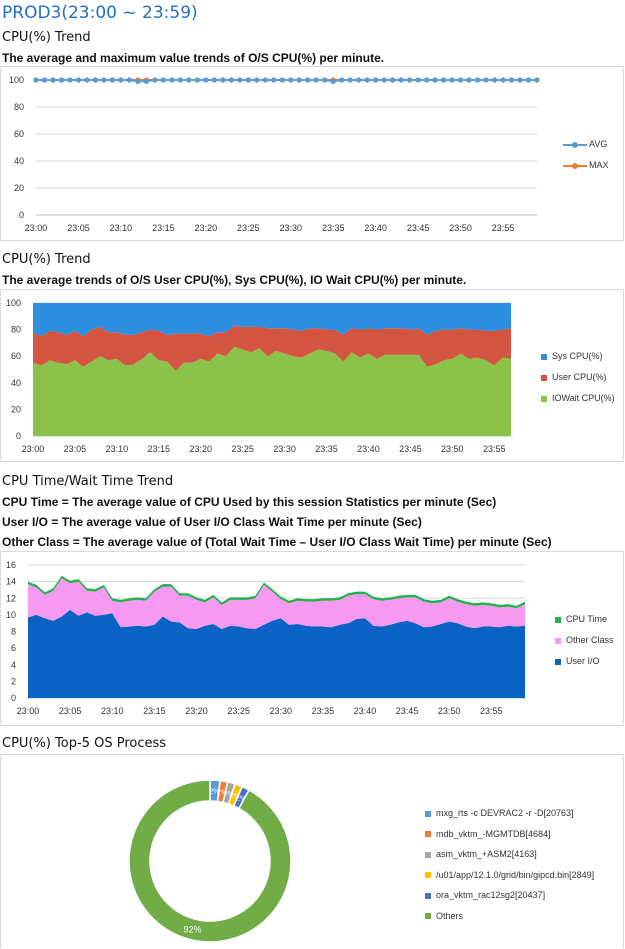 The height and width of the screenshot is (949, 625). Describe the element at coordinates (206, 228) in the screenshot. I see `x-tick-label: 23:20` at that location.